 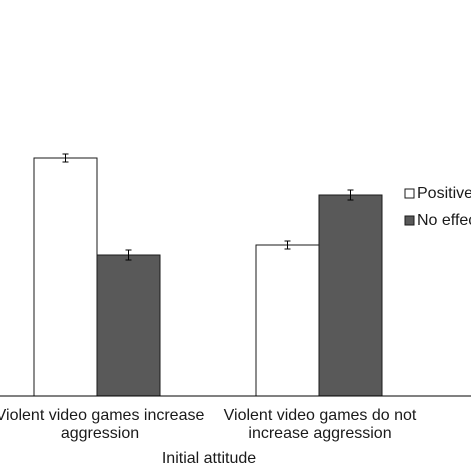 What do you see at coordinates (319, 433) in the screenshot?
I see `category-label-1-line-1: increase aggression` at bounding box center [319, 433].